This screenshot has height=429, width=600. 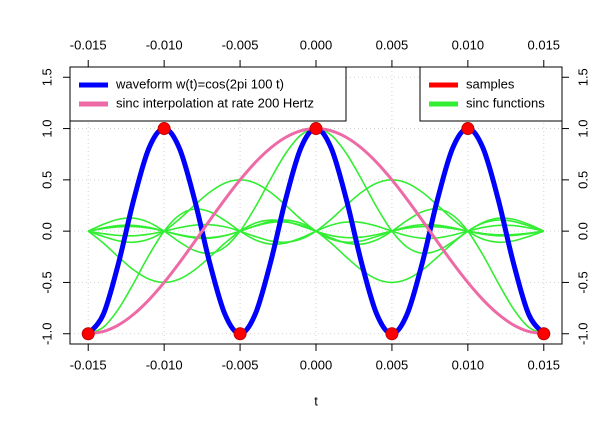 What do you see at coordinates (215, 102) in the screenshot?
I see `legend-label: sinc interpolation at rate 200 Hertz` at bounding box center [215, 102].